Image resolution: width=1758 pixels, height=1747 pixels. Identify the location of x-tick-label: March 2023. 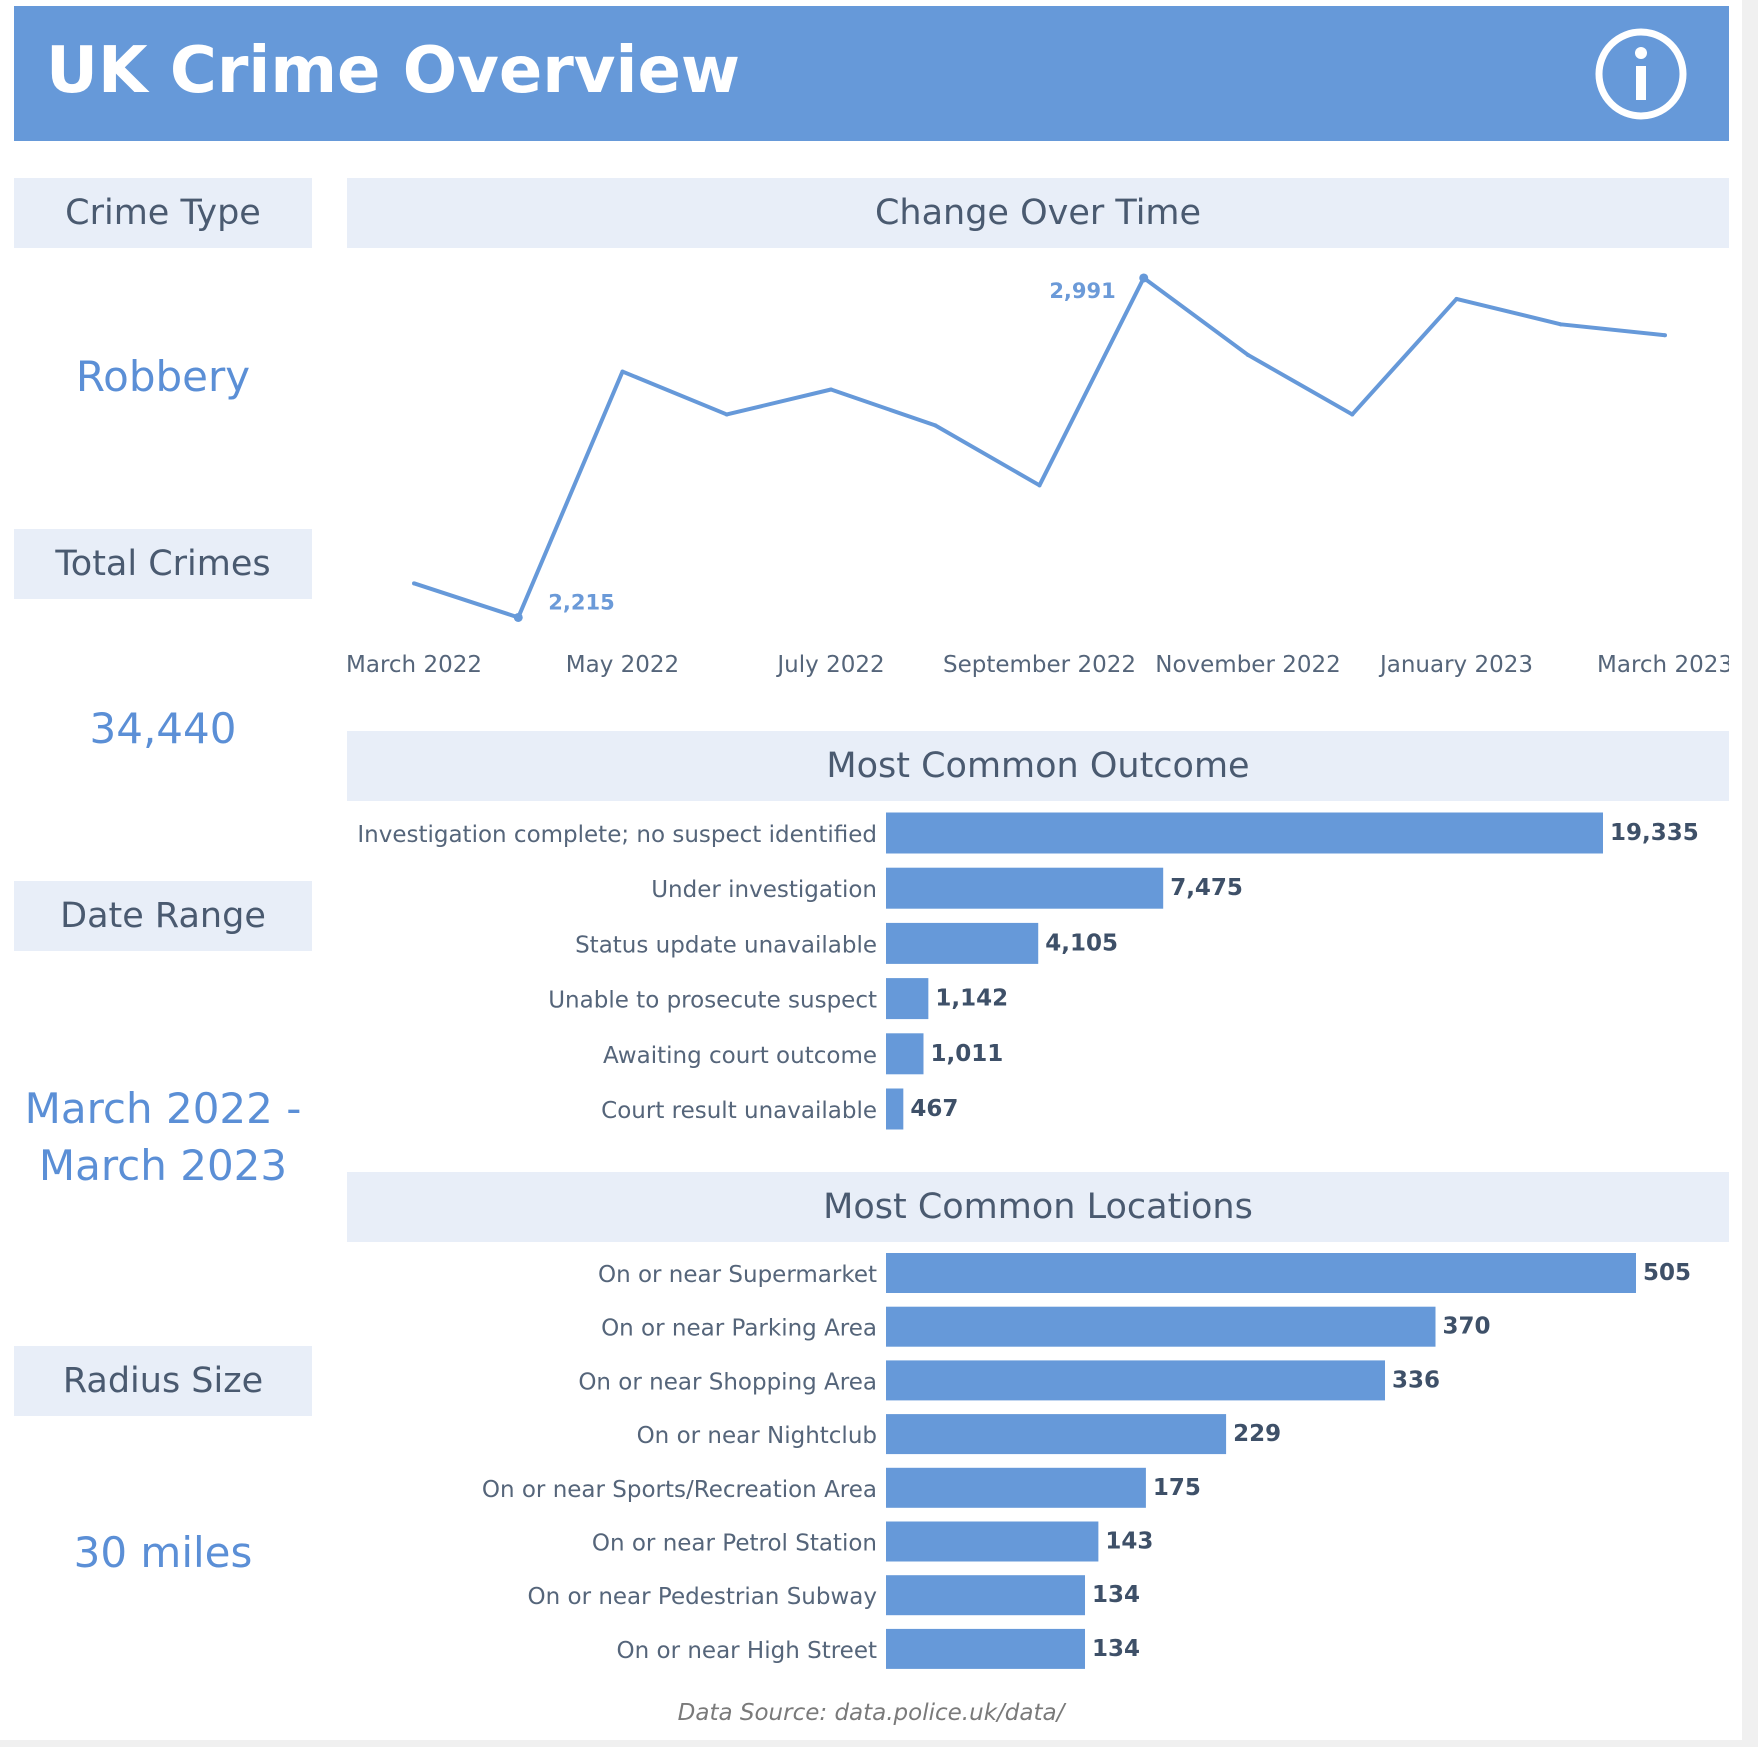
(1663, 665).